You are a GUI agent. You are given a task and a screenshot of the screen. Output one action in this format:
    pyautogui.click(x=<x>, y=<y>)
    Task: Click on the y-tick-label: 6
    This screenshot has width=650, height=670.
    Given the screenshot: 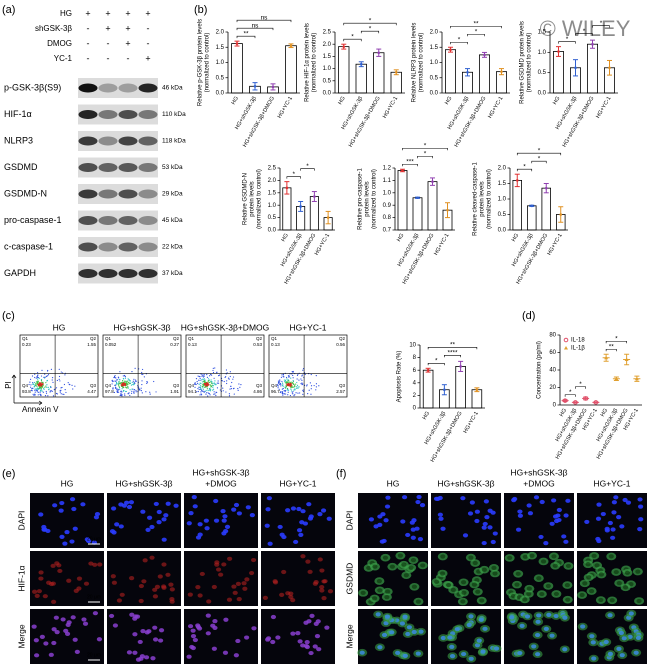 What is the action you would take?
    pyautogui.click(x=415, y=371)
    